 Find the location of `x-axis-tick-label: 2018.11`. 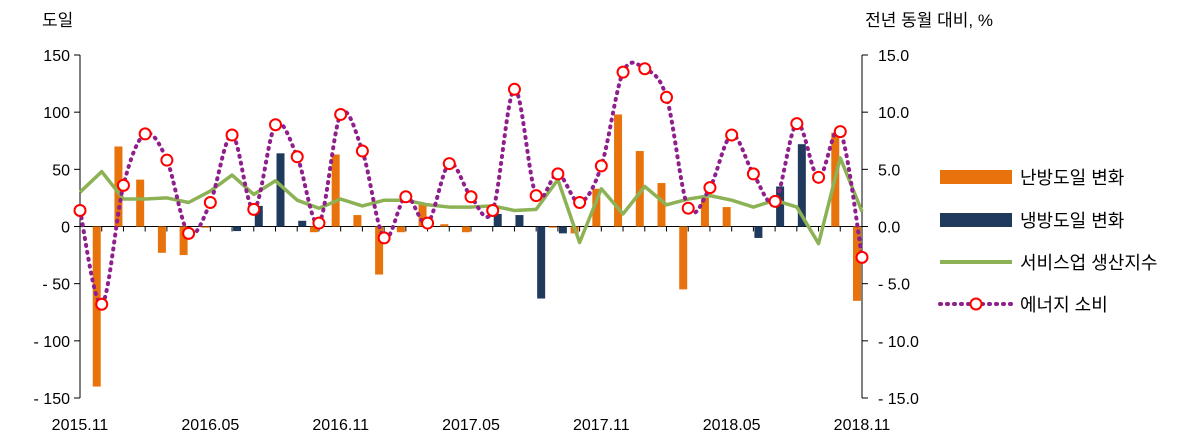

x-axis-tick-label: 2018.11 is located at coordinates (862, 425).